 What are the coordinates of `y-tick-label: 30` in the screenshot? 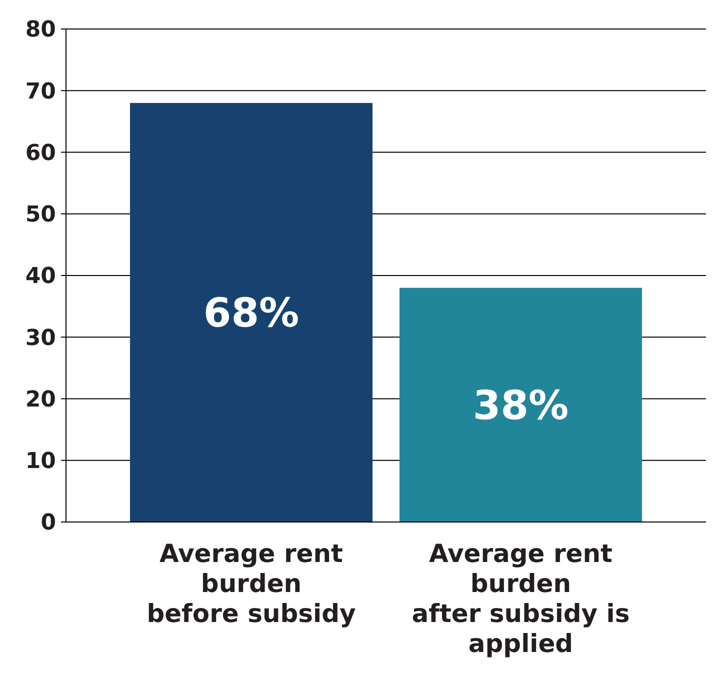 It's located at (40, 338).